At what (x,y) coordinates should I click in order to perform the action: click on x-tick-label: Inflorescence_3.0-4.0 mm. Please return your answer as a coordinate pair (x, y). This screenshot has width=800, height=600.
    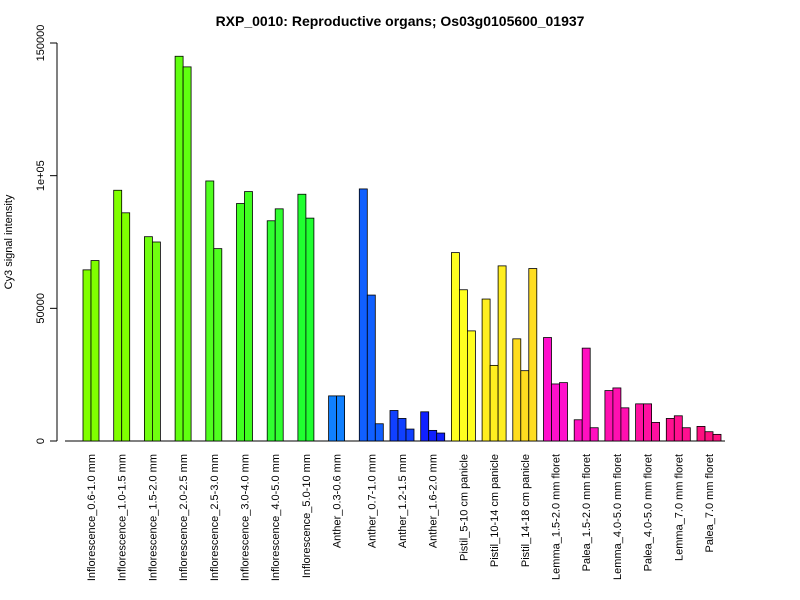
    Looking at the image, I should click on (246, 517).